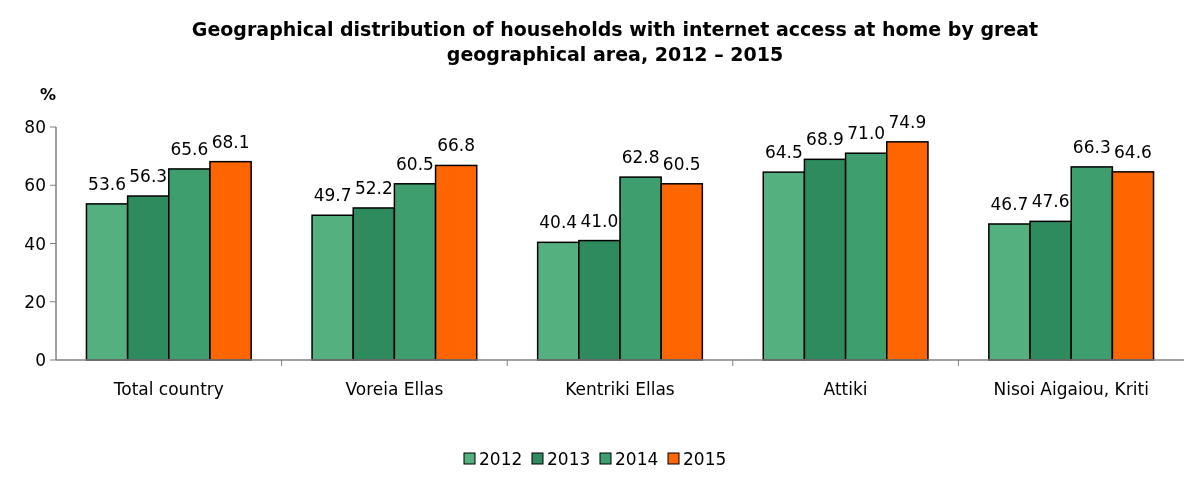 The height and width of the screenshot is (489, 1184). Describe the element at coordinates (35, 243) in the screenshot. I see `y-tick-label: 40` at that location.